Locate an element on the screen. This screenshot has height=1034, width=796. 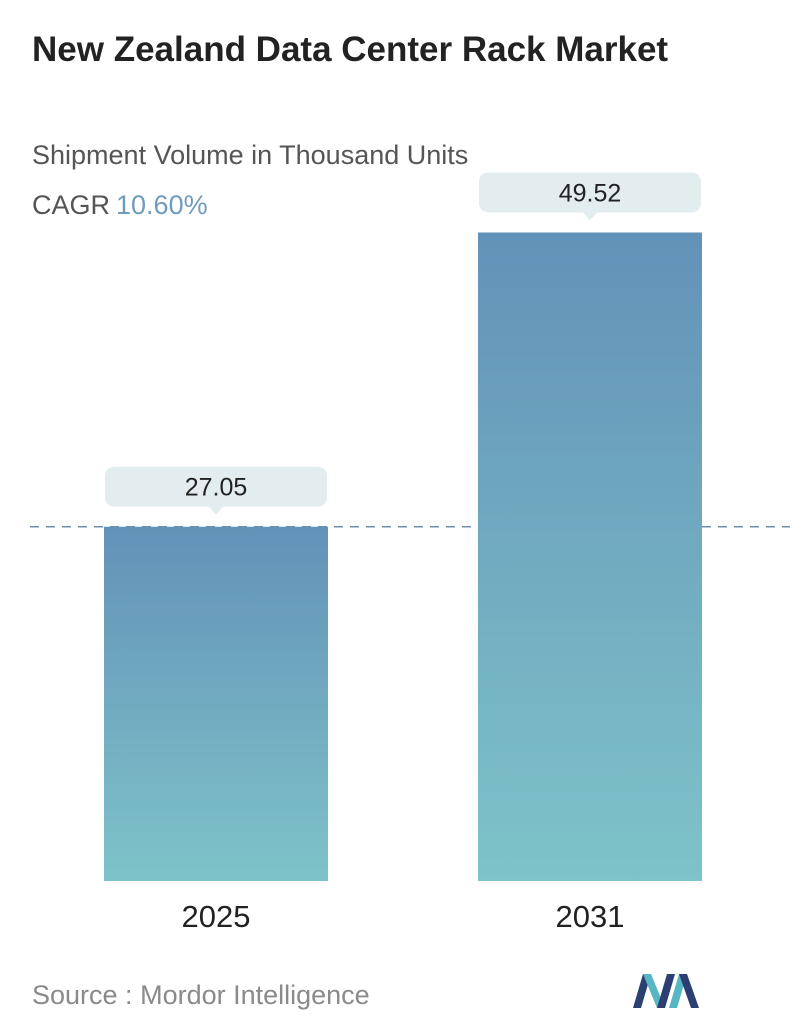
x-tick-label: 2031 is located at coordinates (590, 916).